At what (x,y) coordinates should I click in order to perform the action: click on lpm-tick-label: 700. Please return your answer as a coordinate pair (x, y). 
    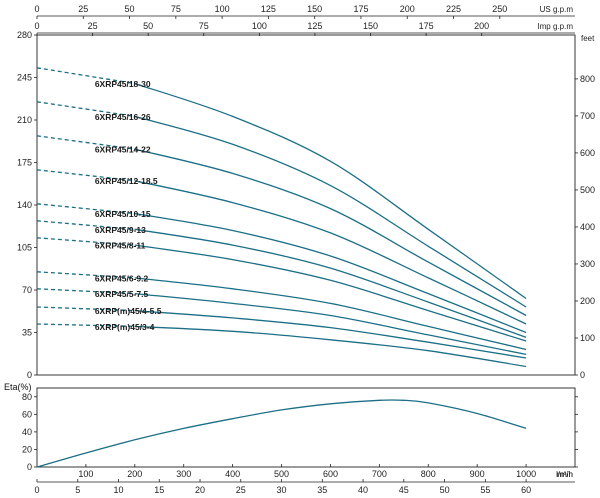
    Looking at the image, I should click on (379, 474).